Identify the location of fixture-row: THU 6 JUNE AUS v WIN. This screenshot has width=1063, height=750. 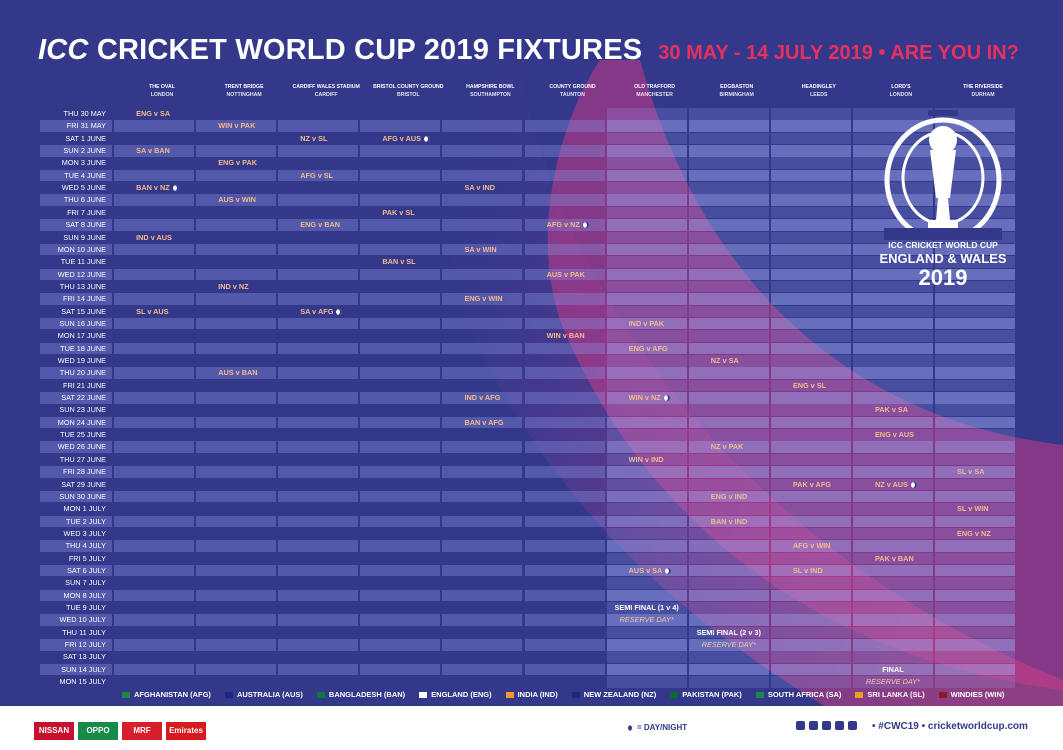
(528, 200).